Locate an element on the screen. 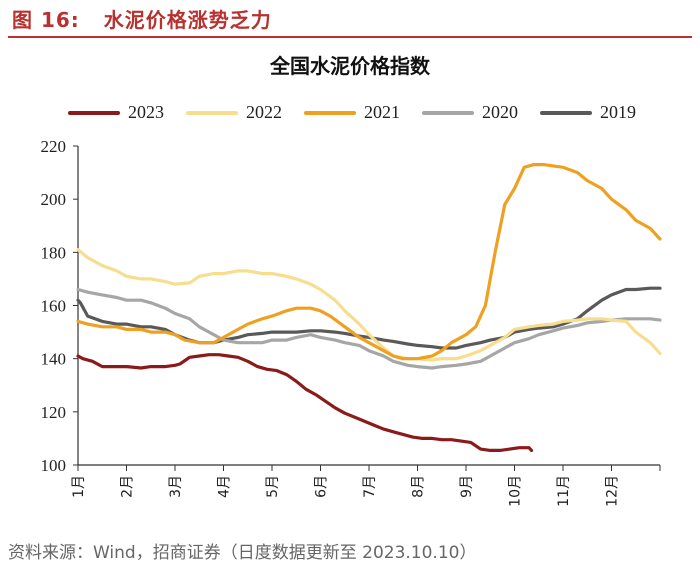 This screenshot has width=700, height=570. legend-item-2023: 2023 is located at coordinates (116, 112).